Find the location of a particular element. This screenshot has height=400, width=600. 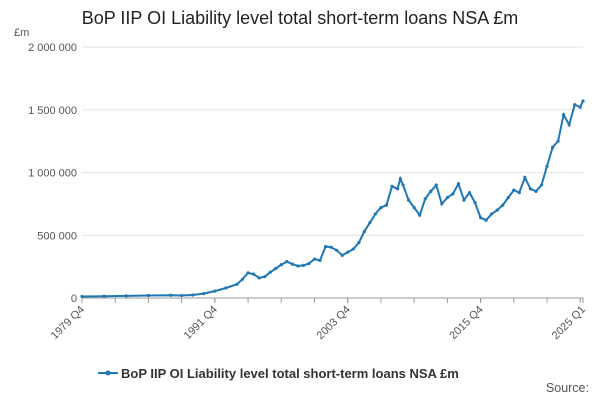

x-axis-labels: 1979 Q4 1991 Q4 2003 Q4 2015 Q4 2025 Q1 is located at coordinates (318, 323).